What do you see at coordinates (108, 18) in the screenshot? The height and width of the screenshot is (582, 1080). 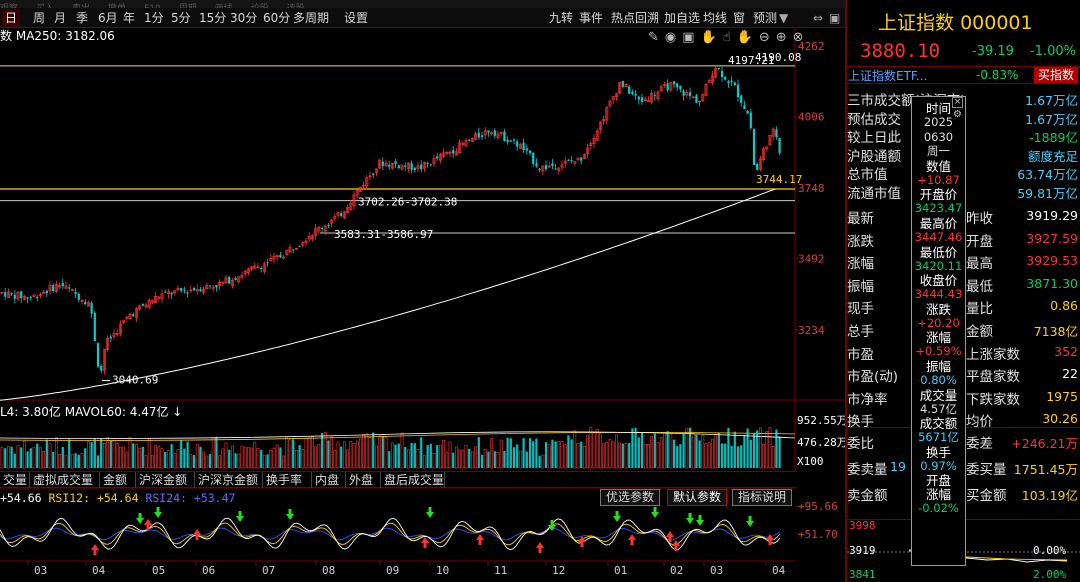 I see `period-tab-4: 6月` at bounding box center [108, 18].